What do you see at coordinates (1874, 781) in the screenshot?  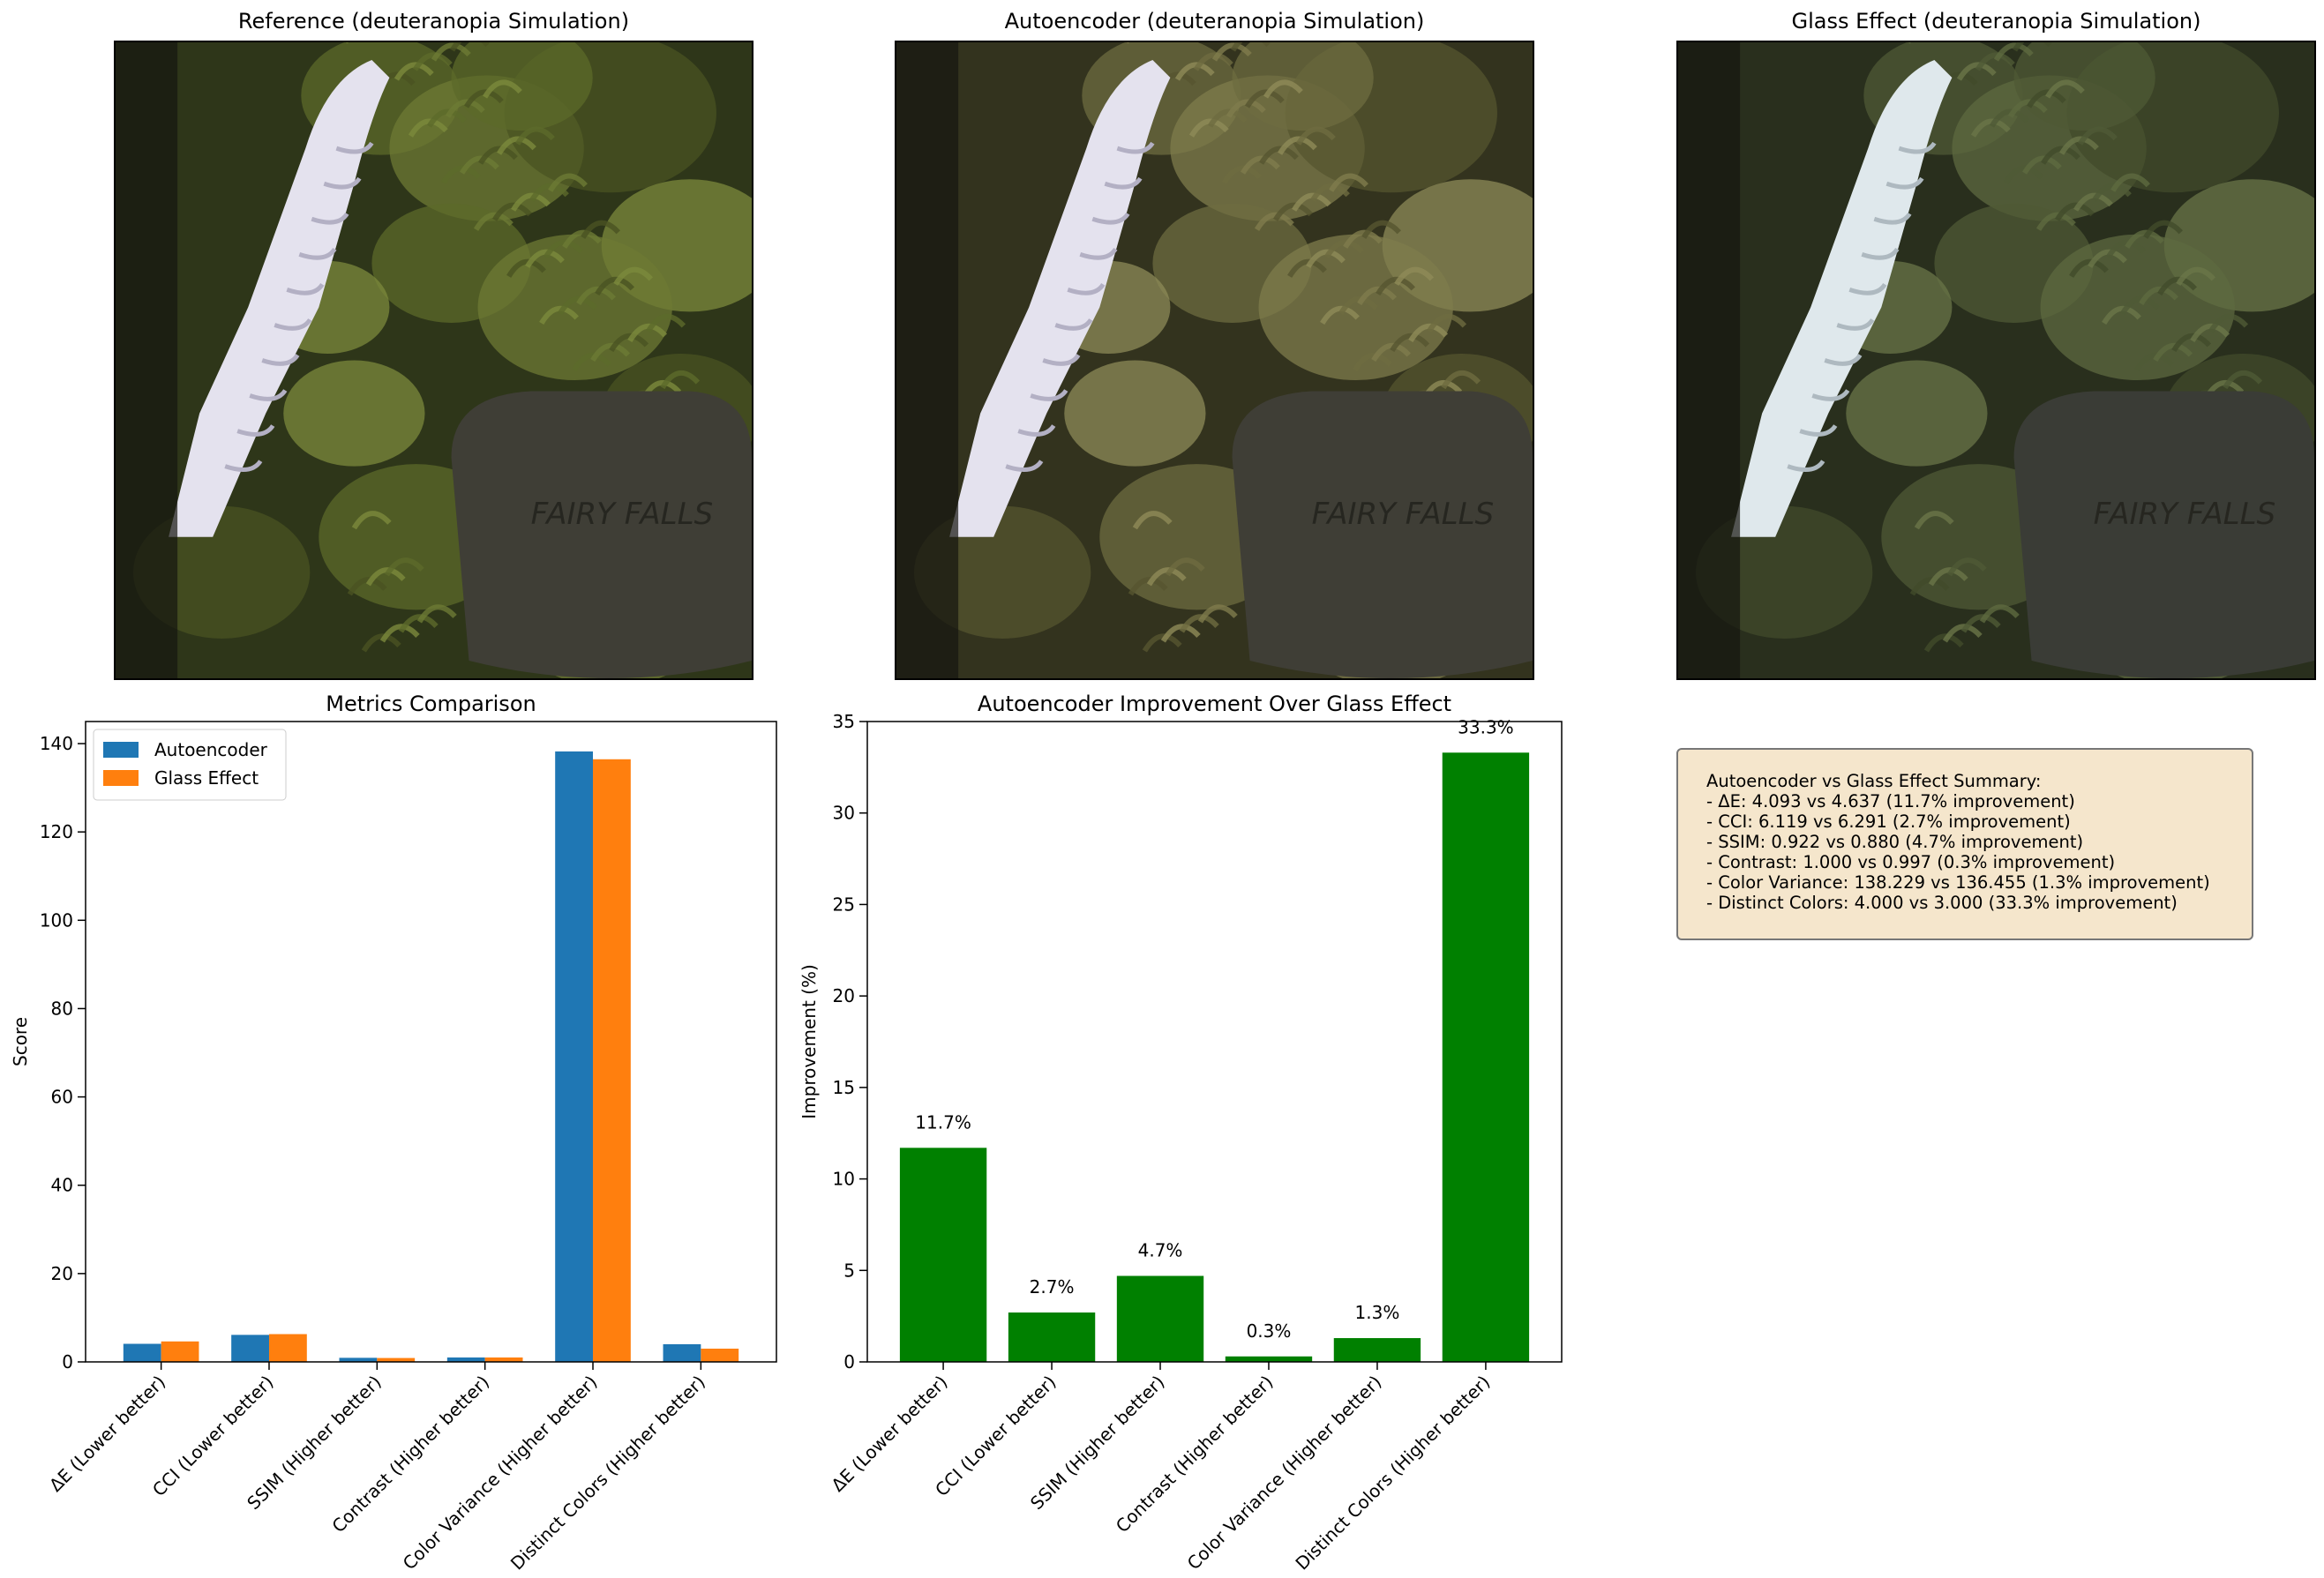 I see `summary-title: Autoencoder vs Glass Effect Summary:` at bounding box center [1874, 781].